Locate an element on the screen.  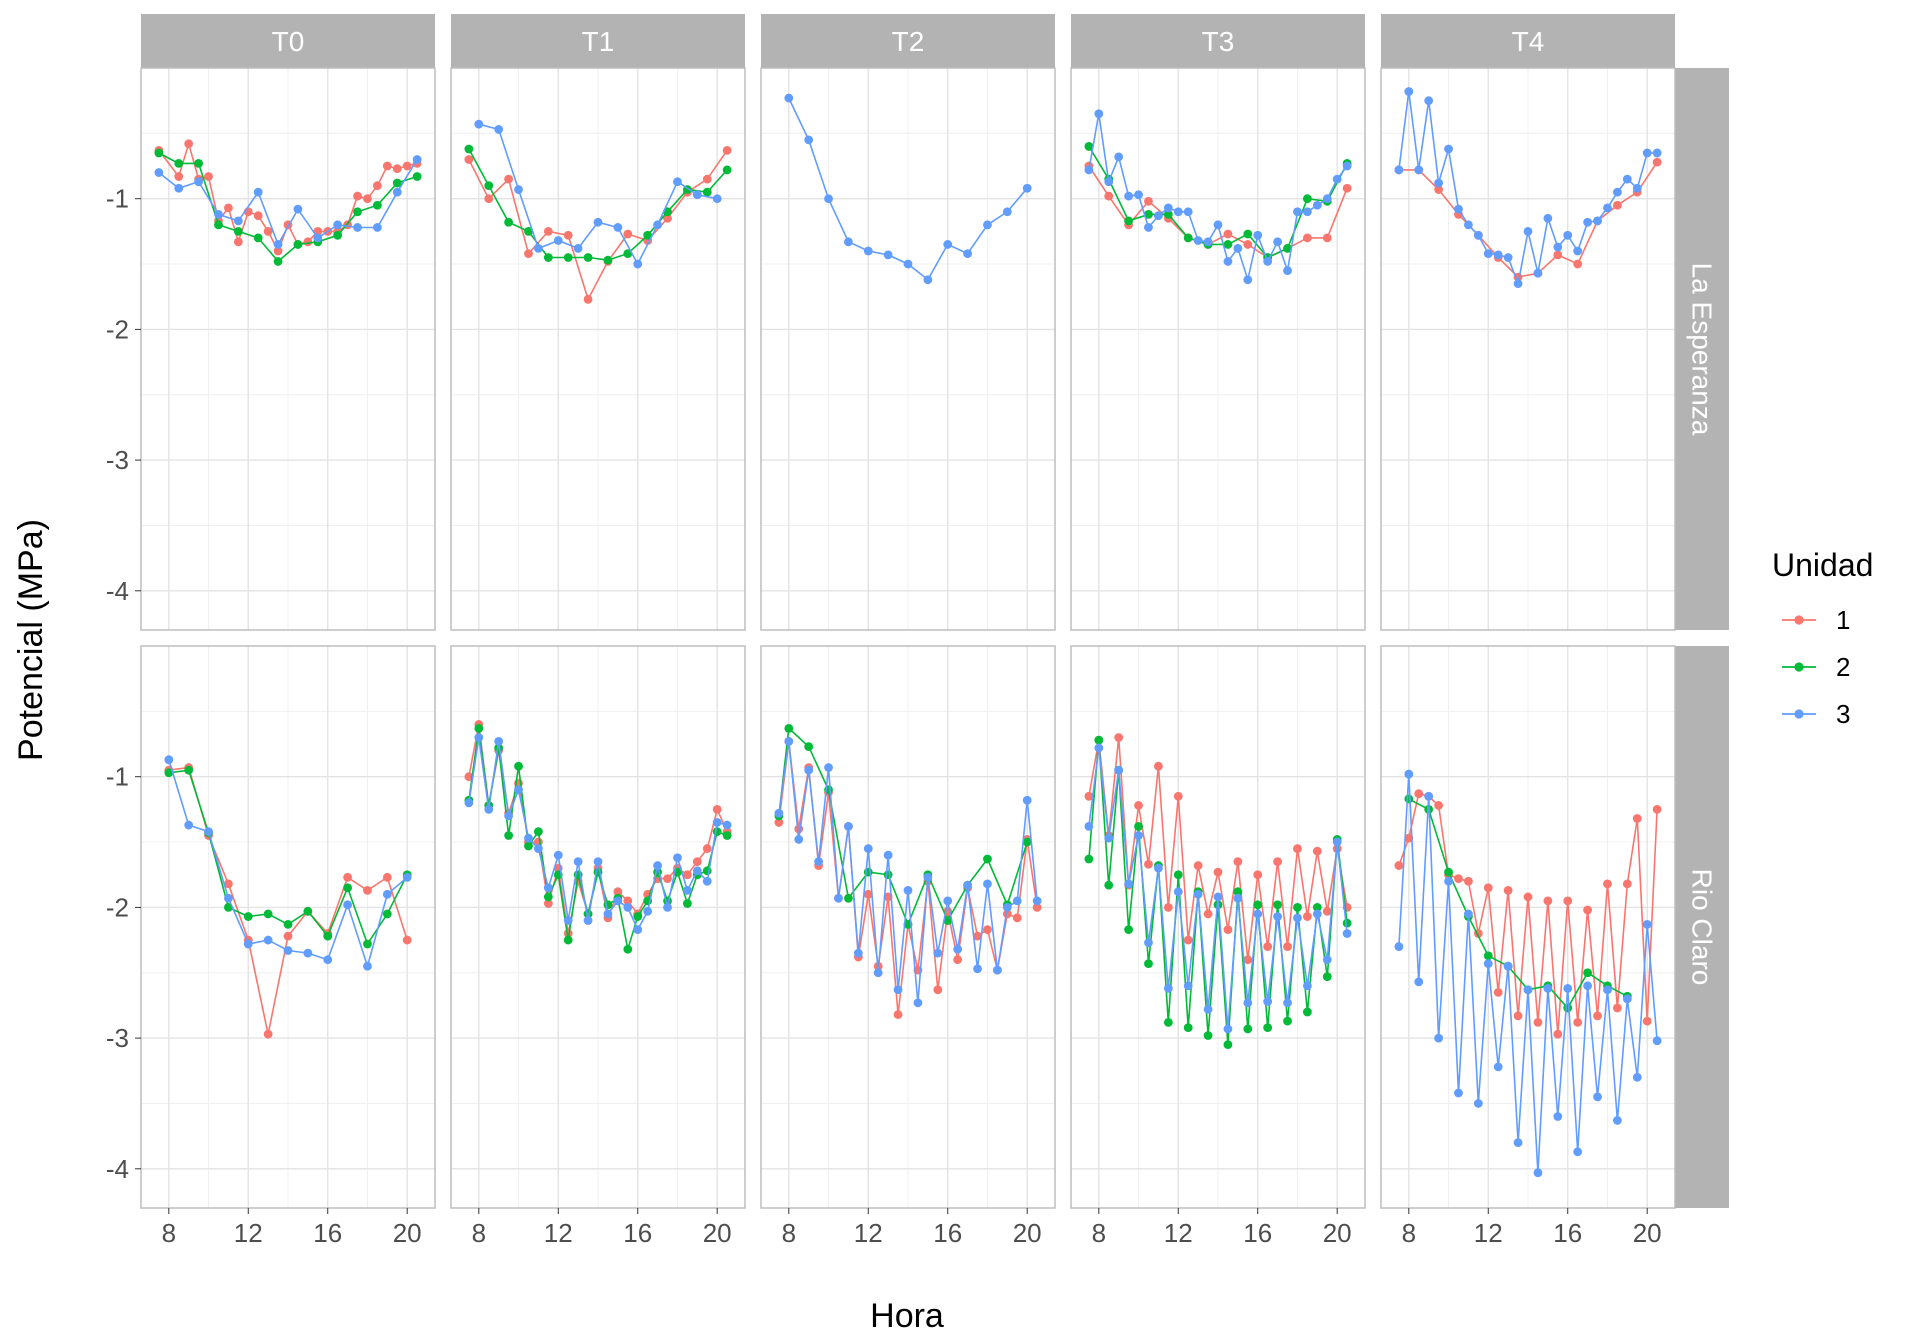
row-strip is located at coordinates (1702, 927).